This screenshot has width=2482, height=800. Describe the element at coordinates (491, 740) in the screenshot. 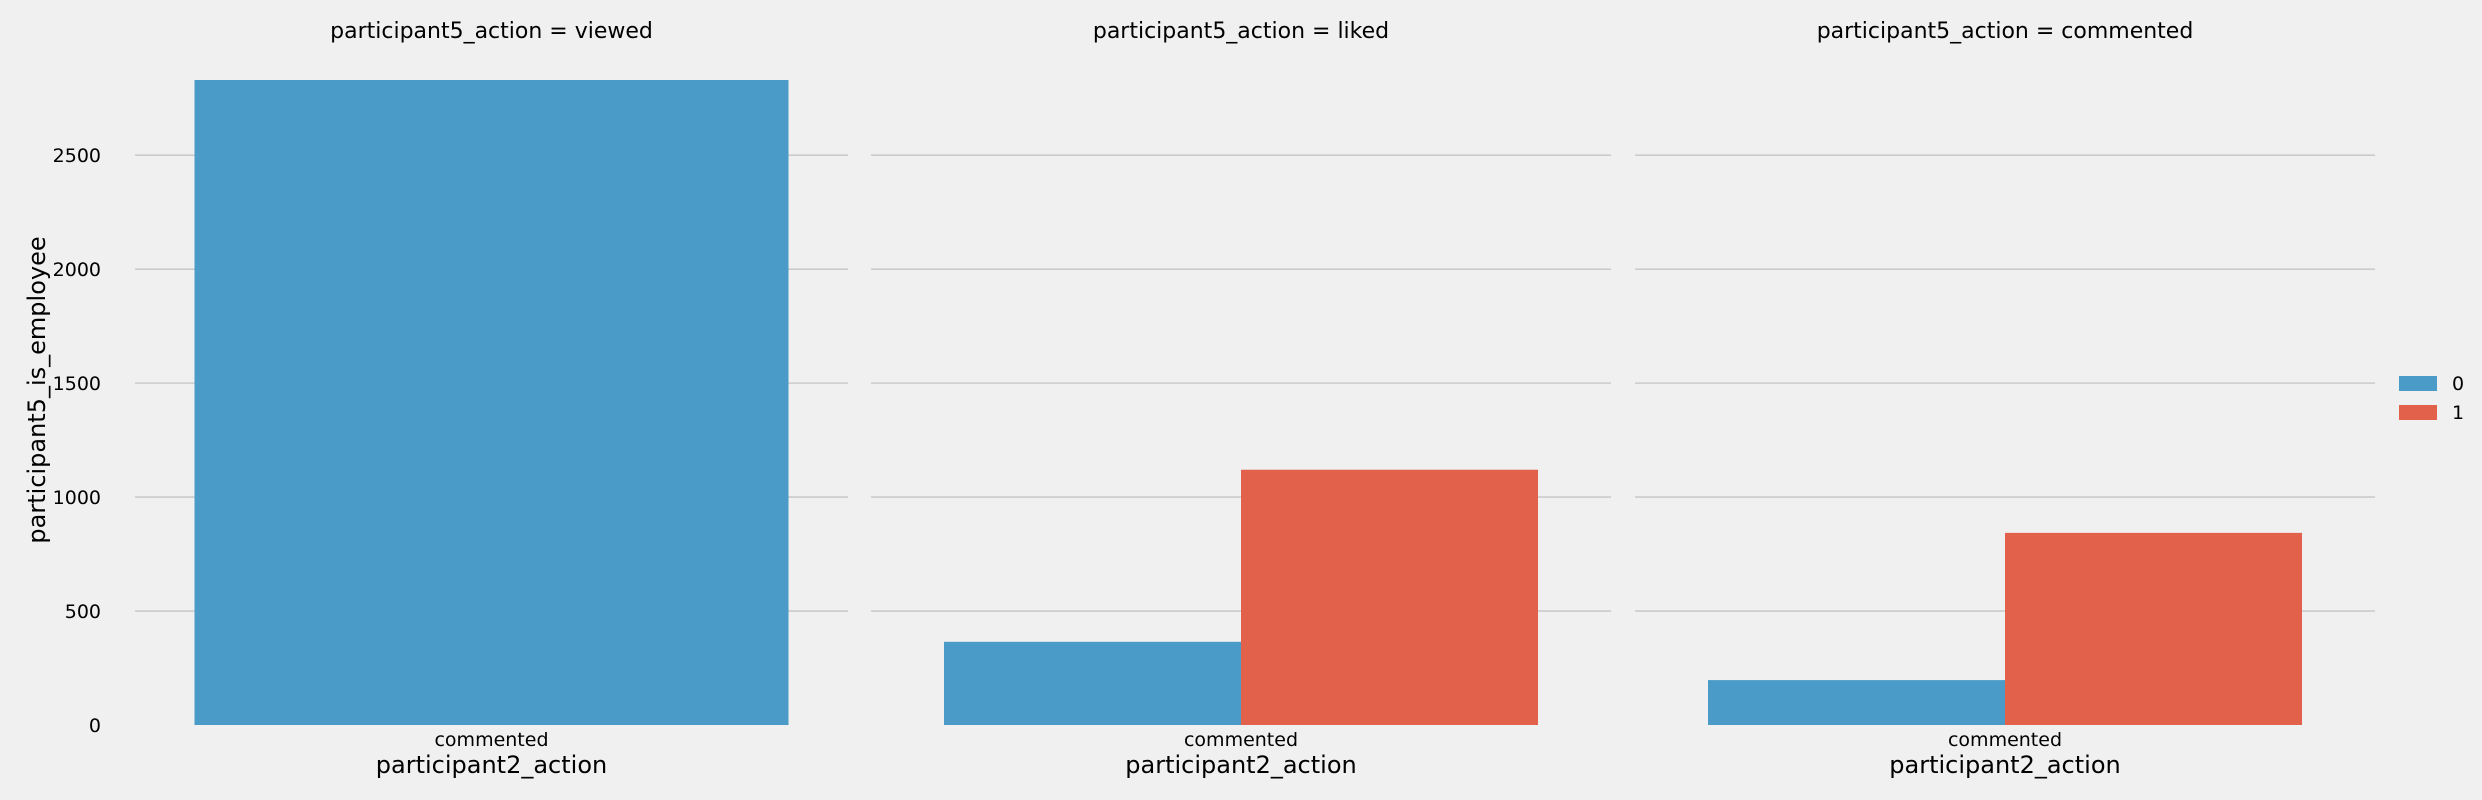

I see `x-tick-label-1: commented` at that location.